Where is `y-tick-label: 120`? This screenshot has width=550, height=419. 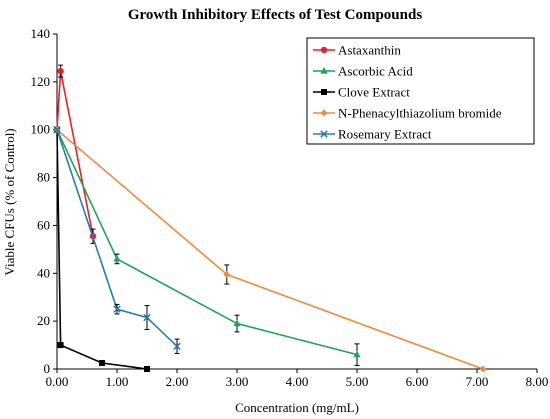 y-tick-label: 120 is located at coordinates (41, 81).